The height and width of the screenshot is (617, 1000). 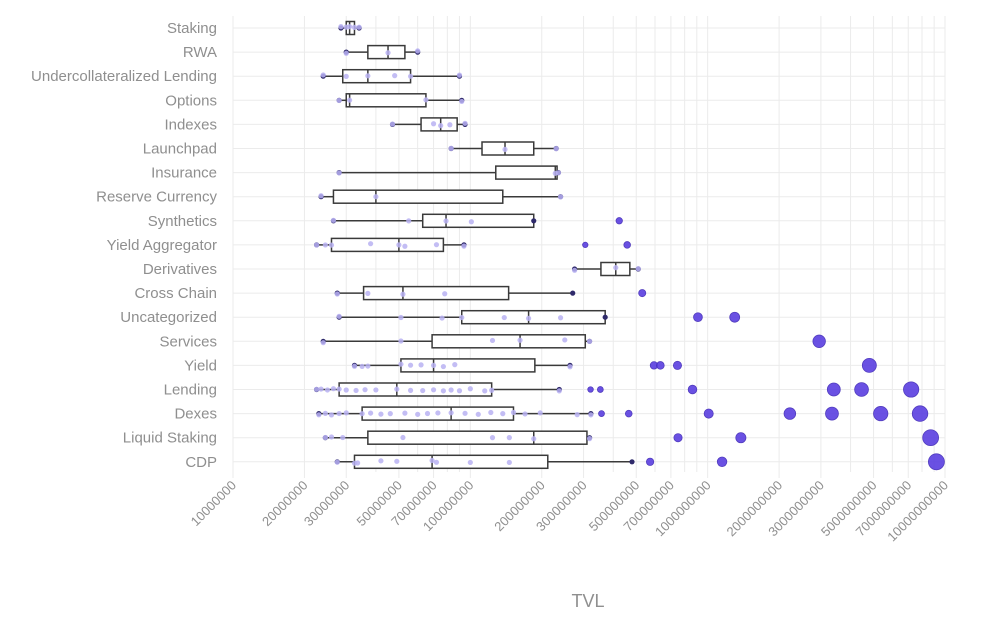 I want to click on box-options, so click(x=400, y=100).